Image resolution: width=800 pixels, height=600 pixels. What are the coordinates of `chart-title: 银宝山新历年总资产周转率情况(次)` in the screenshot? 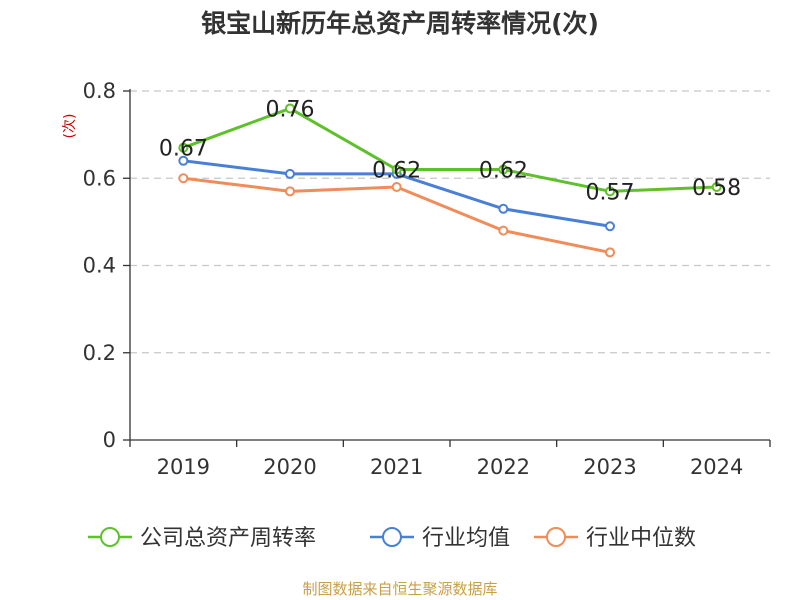 It's located at (400, 23).